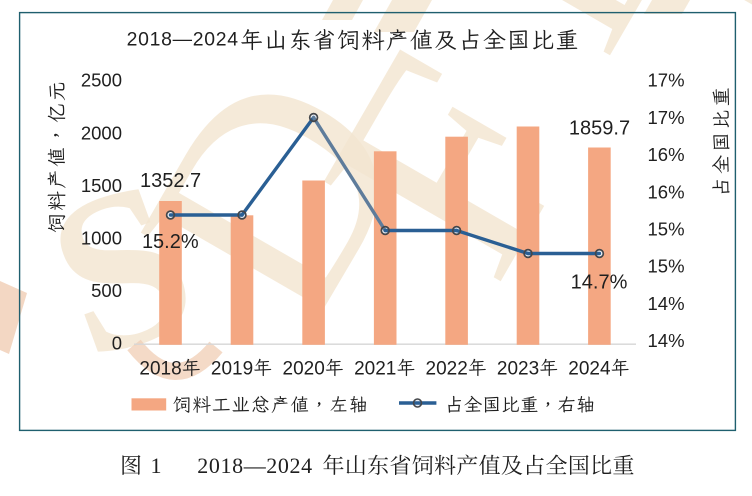 Image resolution: width=752 pixels, height=496 pixels. What do you see at coordinates (599, 128) in the screenshot?
I see `svg-text: 1859.7` at bounding box center [599, 128].